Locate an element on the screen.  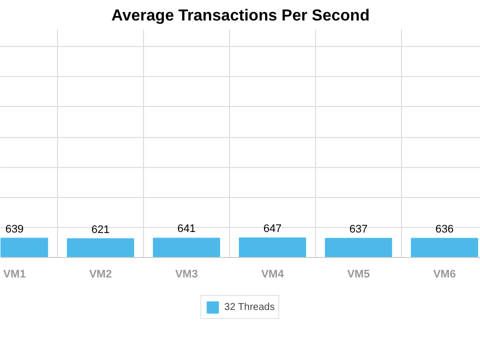
data-label: 637 is located at coordinates (358, 229).